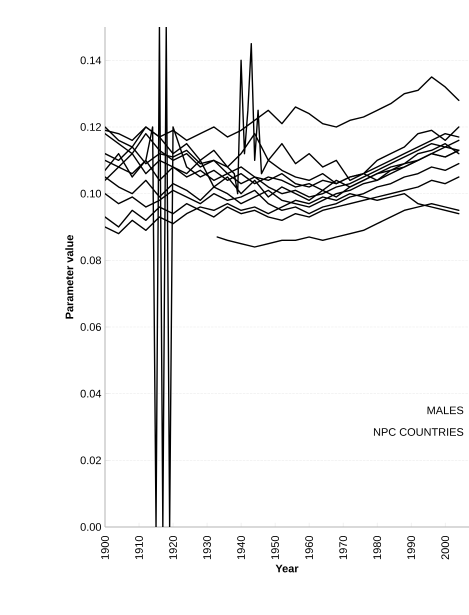  I want to click on x-tick-label: 1900, so click(105, 548).